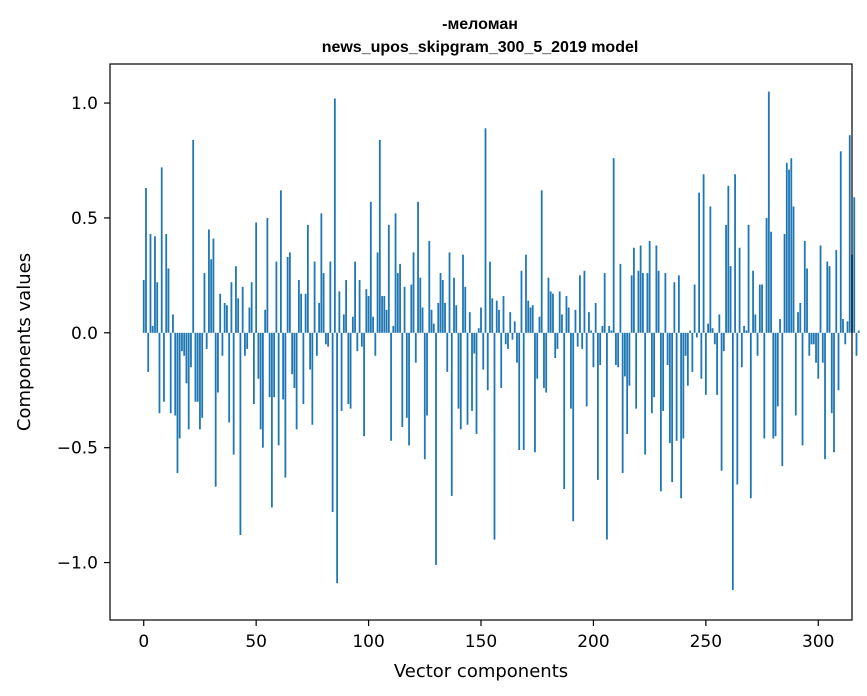 The image size is (867, 696). What do you see at coordinates (24, 342) in the screenshot?
I see `y-axis-label: Components values` at bounding box center [24, 342].